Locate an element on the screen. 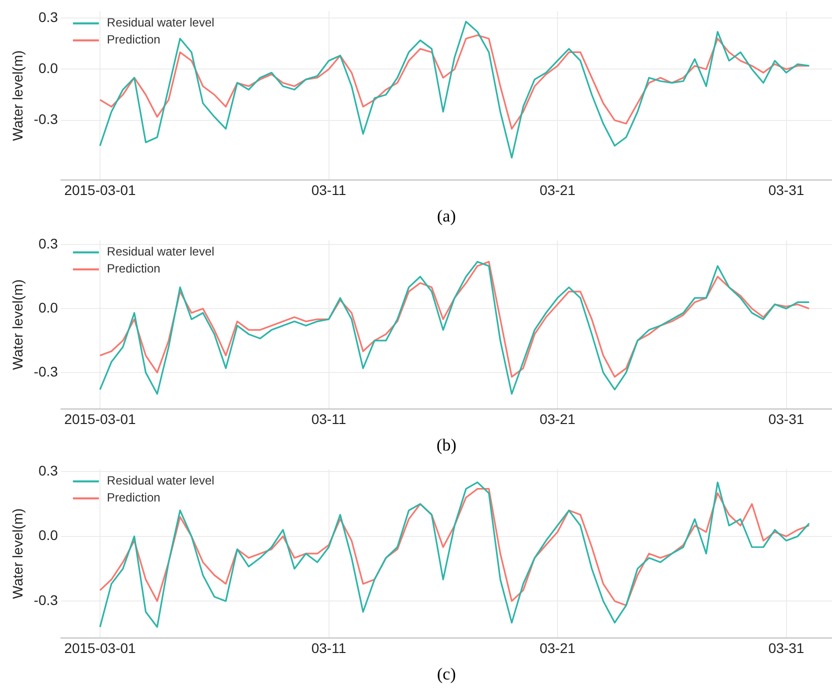 The width and height of the screenshot is (832, 689). x-axis-title: (b) is located at coordinates (446, 444).